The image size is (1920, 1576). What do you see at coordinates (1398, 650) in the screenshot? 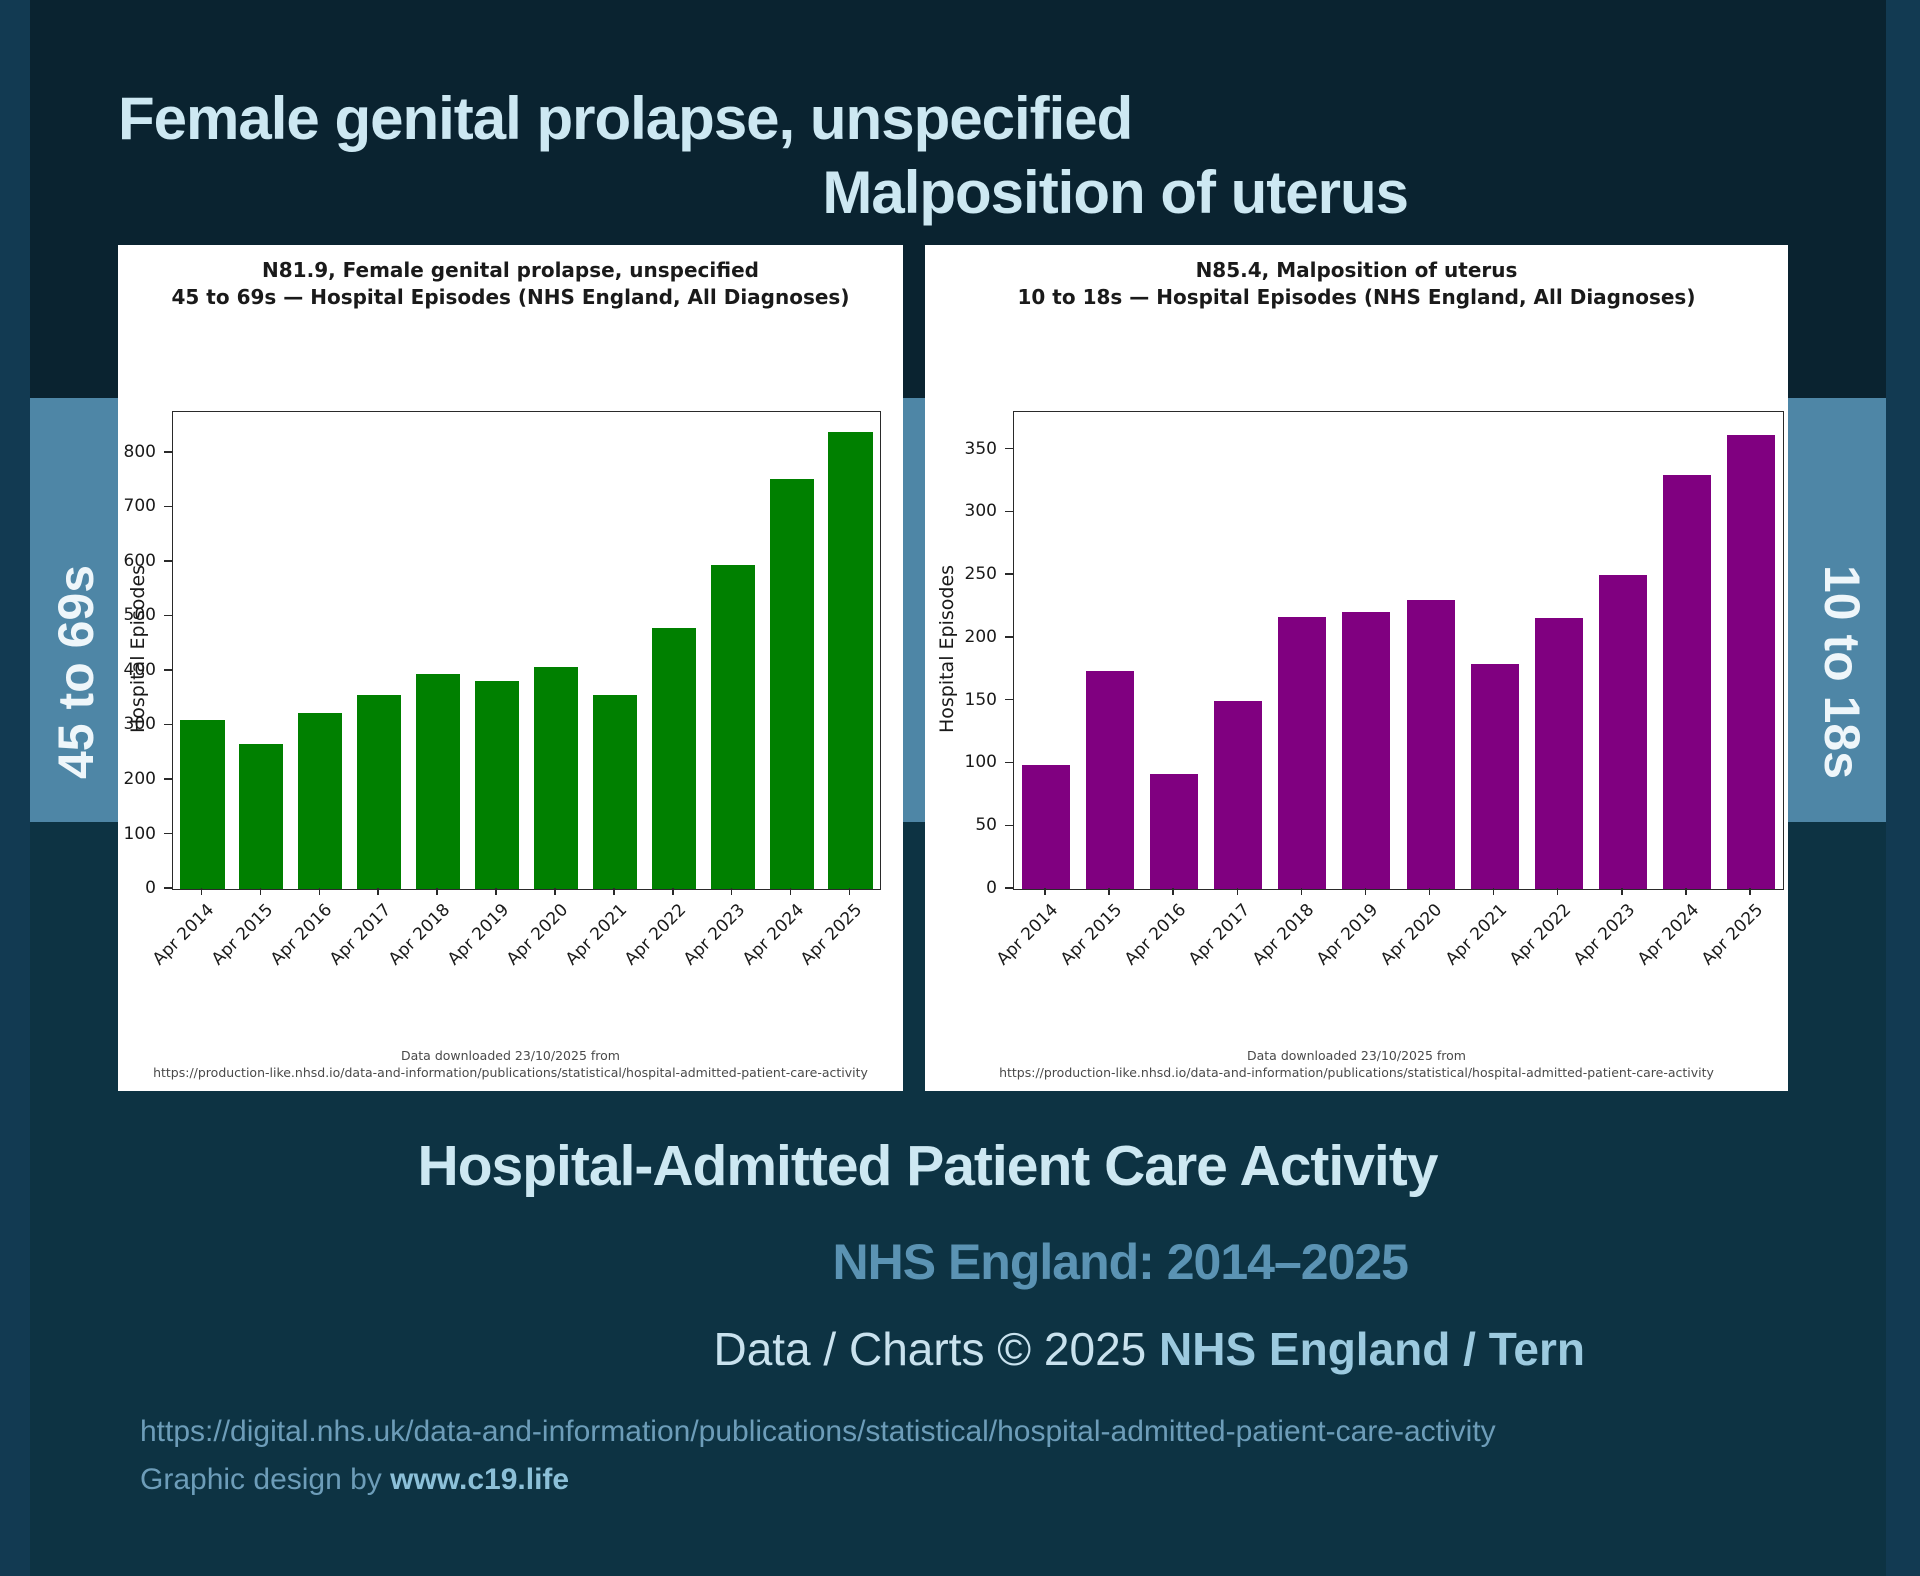
I see `right-chart-plot-area` at bounding box center [1398, 650].